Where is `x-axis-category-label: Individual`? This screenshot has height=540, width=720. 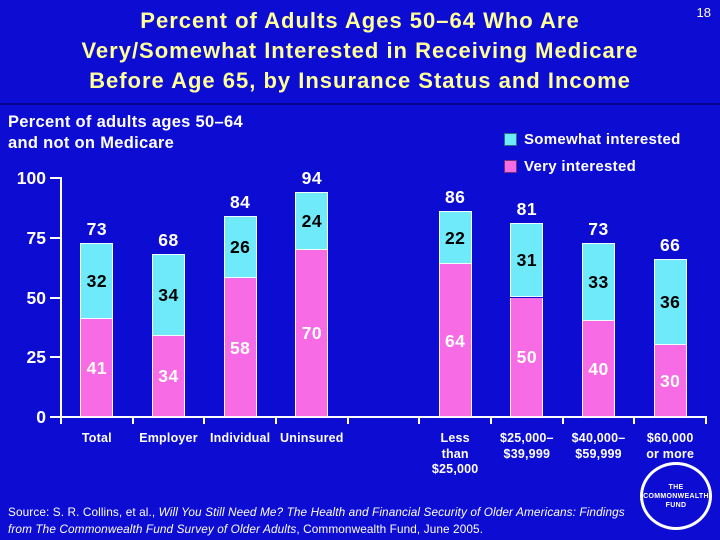 x-axis-category-label: Individual is located at coordinates (240, 438).